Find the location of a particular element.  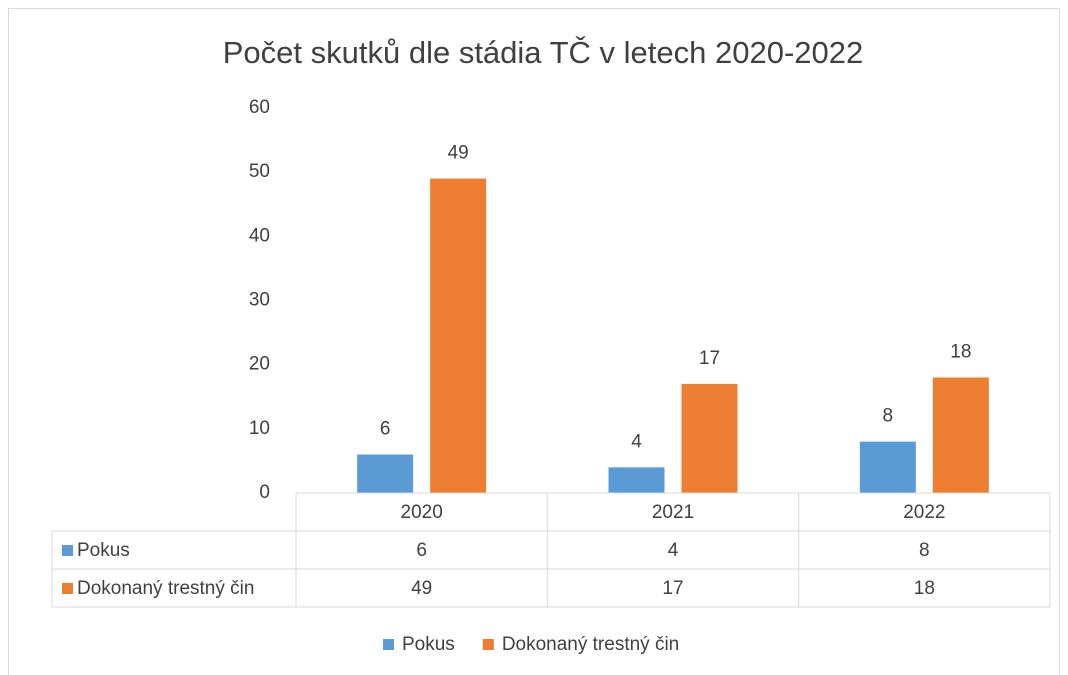

table-row-label: Dokonaný trestný čin is located at coordinates (165, 588).